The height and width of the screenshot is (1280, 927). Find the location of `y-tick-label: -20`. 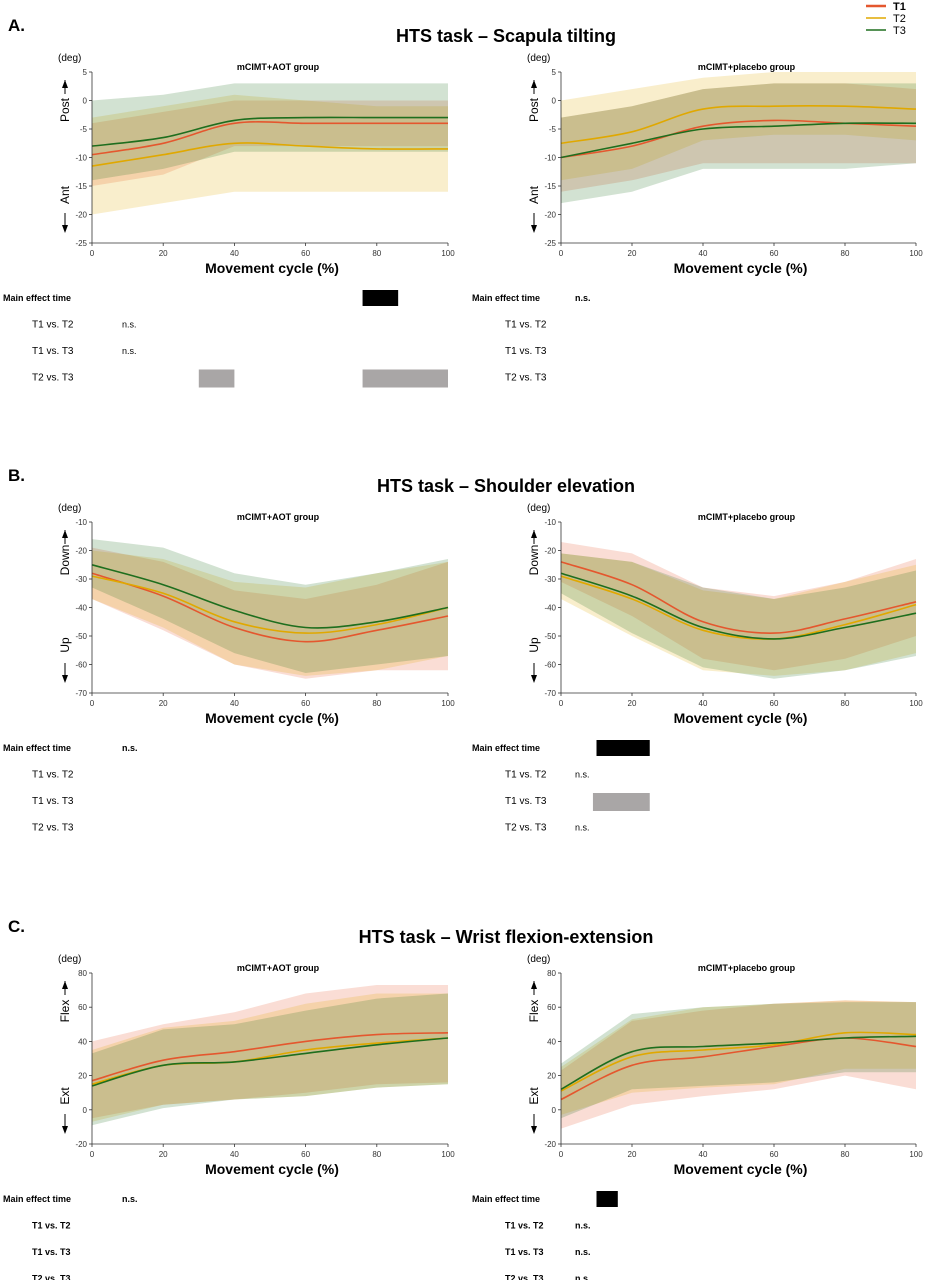

y-tick-label: -20 is located at coordinates (550, 215).